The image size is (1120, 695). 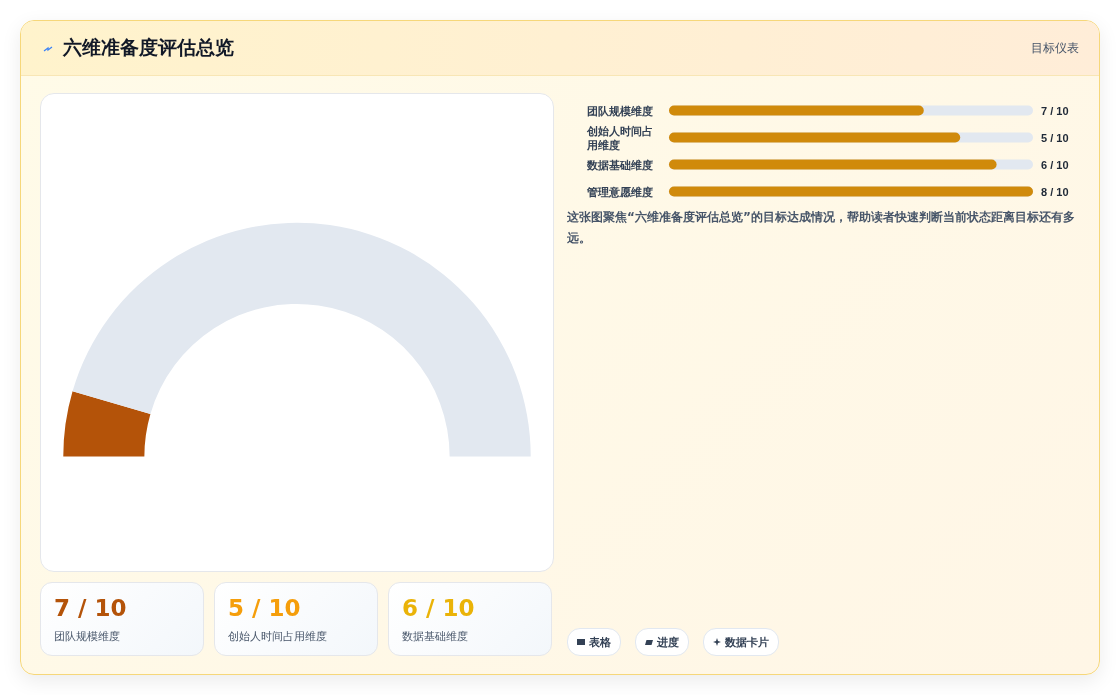 I want to click on text: 数据基础维度, so click(x=435, y=636).